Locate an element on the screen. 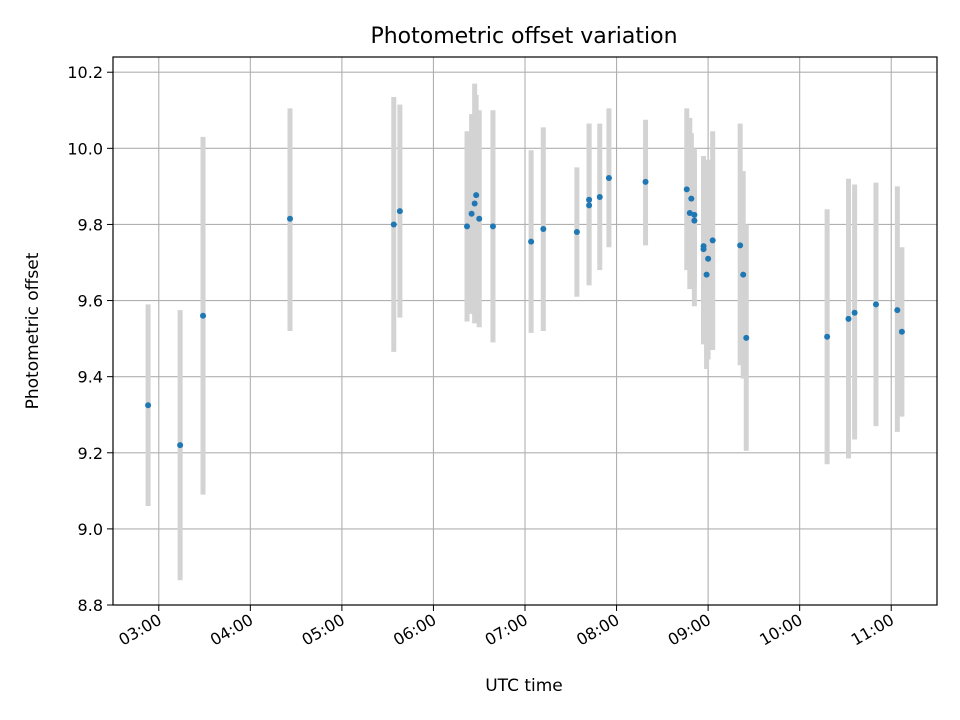 The width and height of the screenshot is (960, 720). y-tick-label: 9.2 is located at coordinates (90, 453).